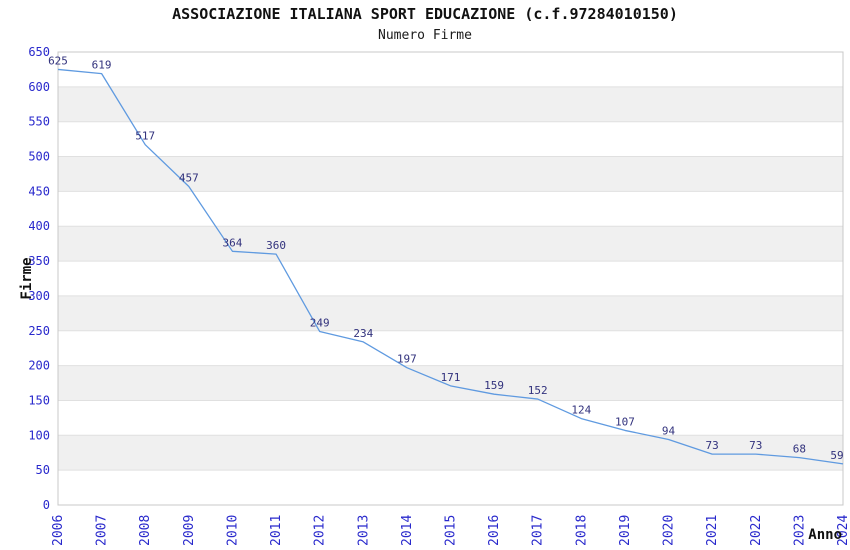 Image resolution: width=850 pixels, height=550 pixels. What do you see at coordinates (39, 226) in the screenshot?
I see `y-tick-label: 400` at bounding box center [39, 226].